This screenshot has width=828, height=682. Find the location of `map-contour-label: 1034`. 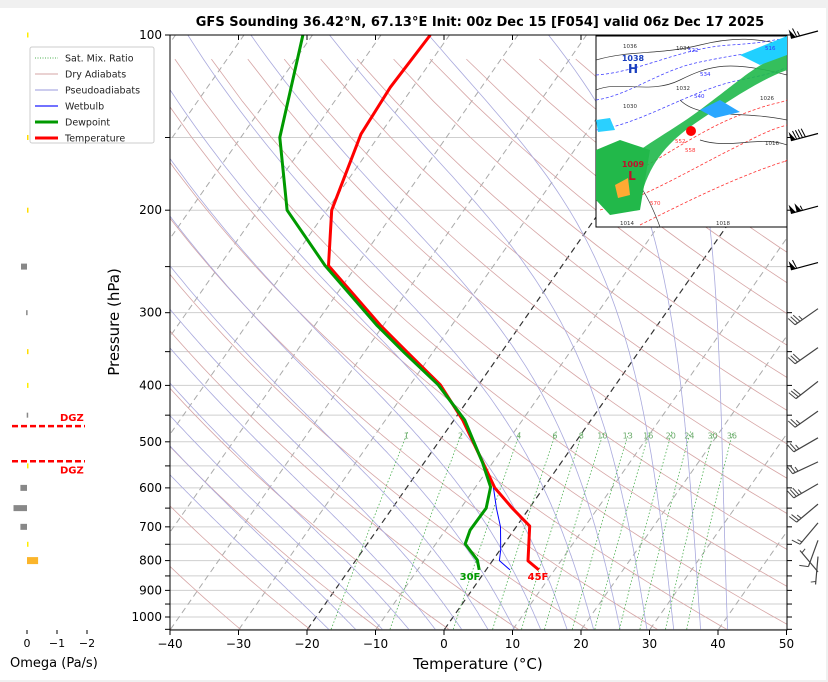

map-contour-label: 1034 is located at coordinates (683, 49).